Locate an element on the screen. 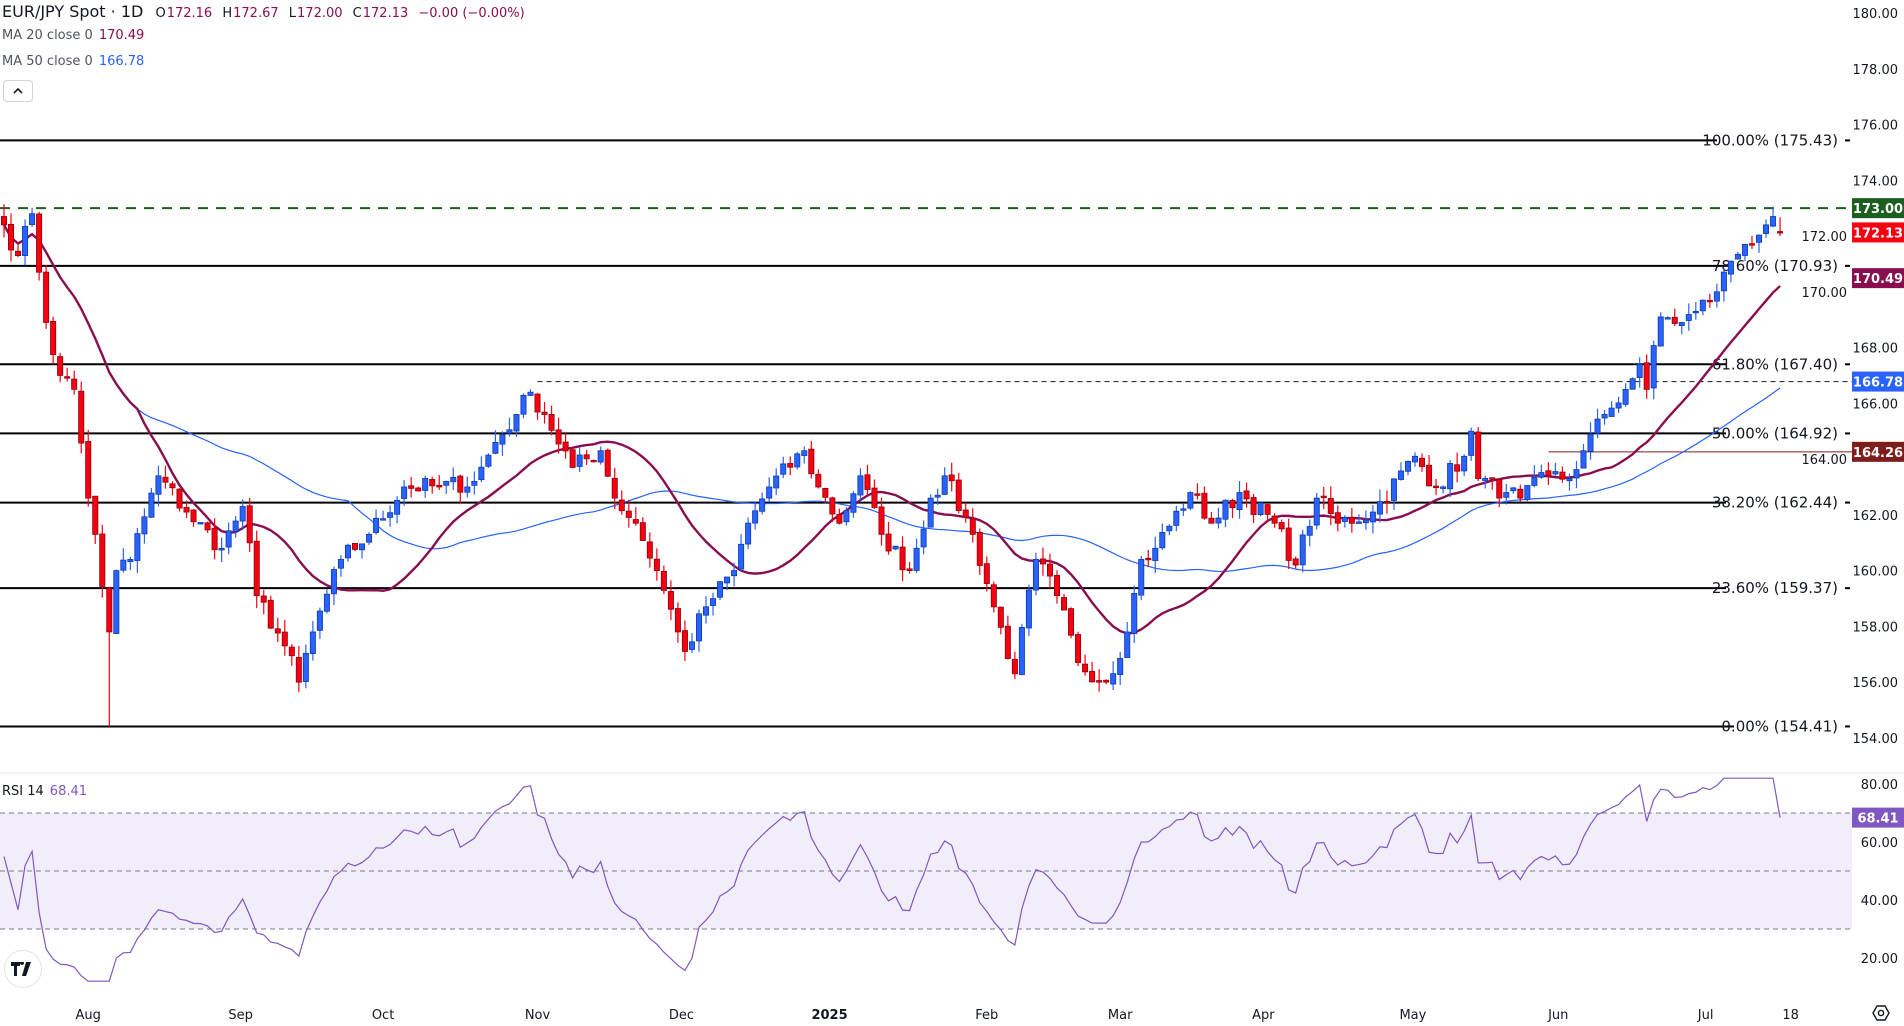 This screenshot has height=1026, width=1904. symbol-title: EUR/JPY Spot · 1D is located at coordinates (73, 11).